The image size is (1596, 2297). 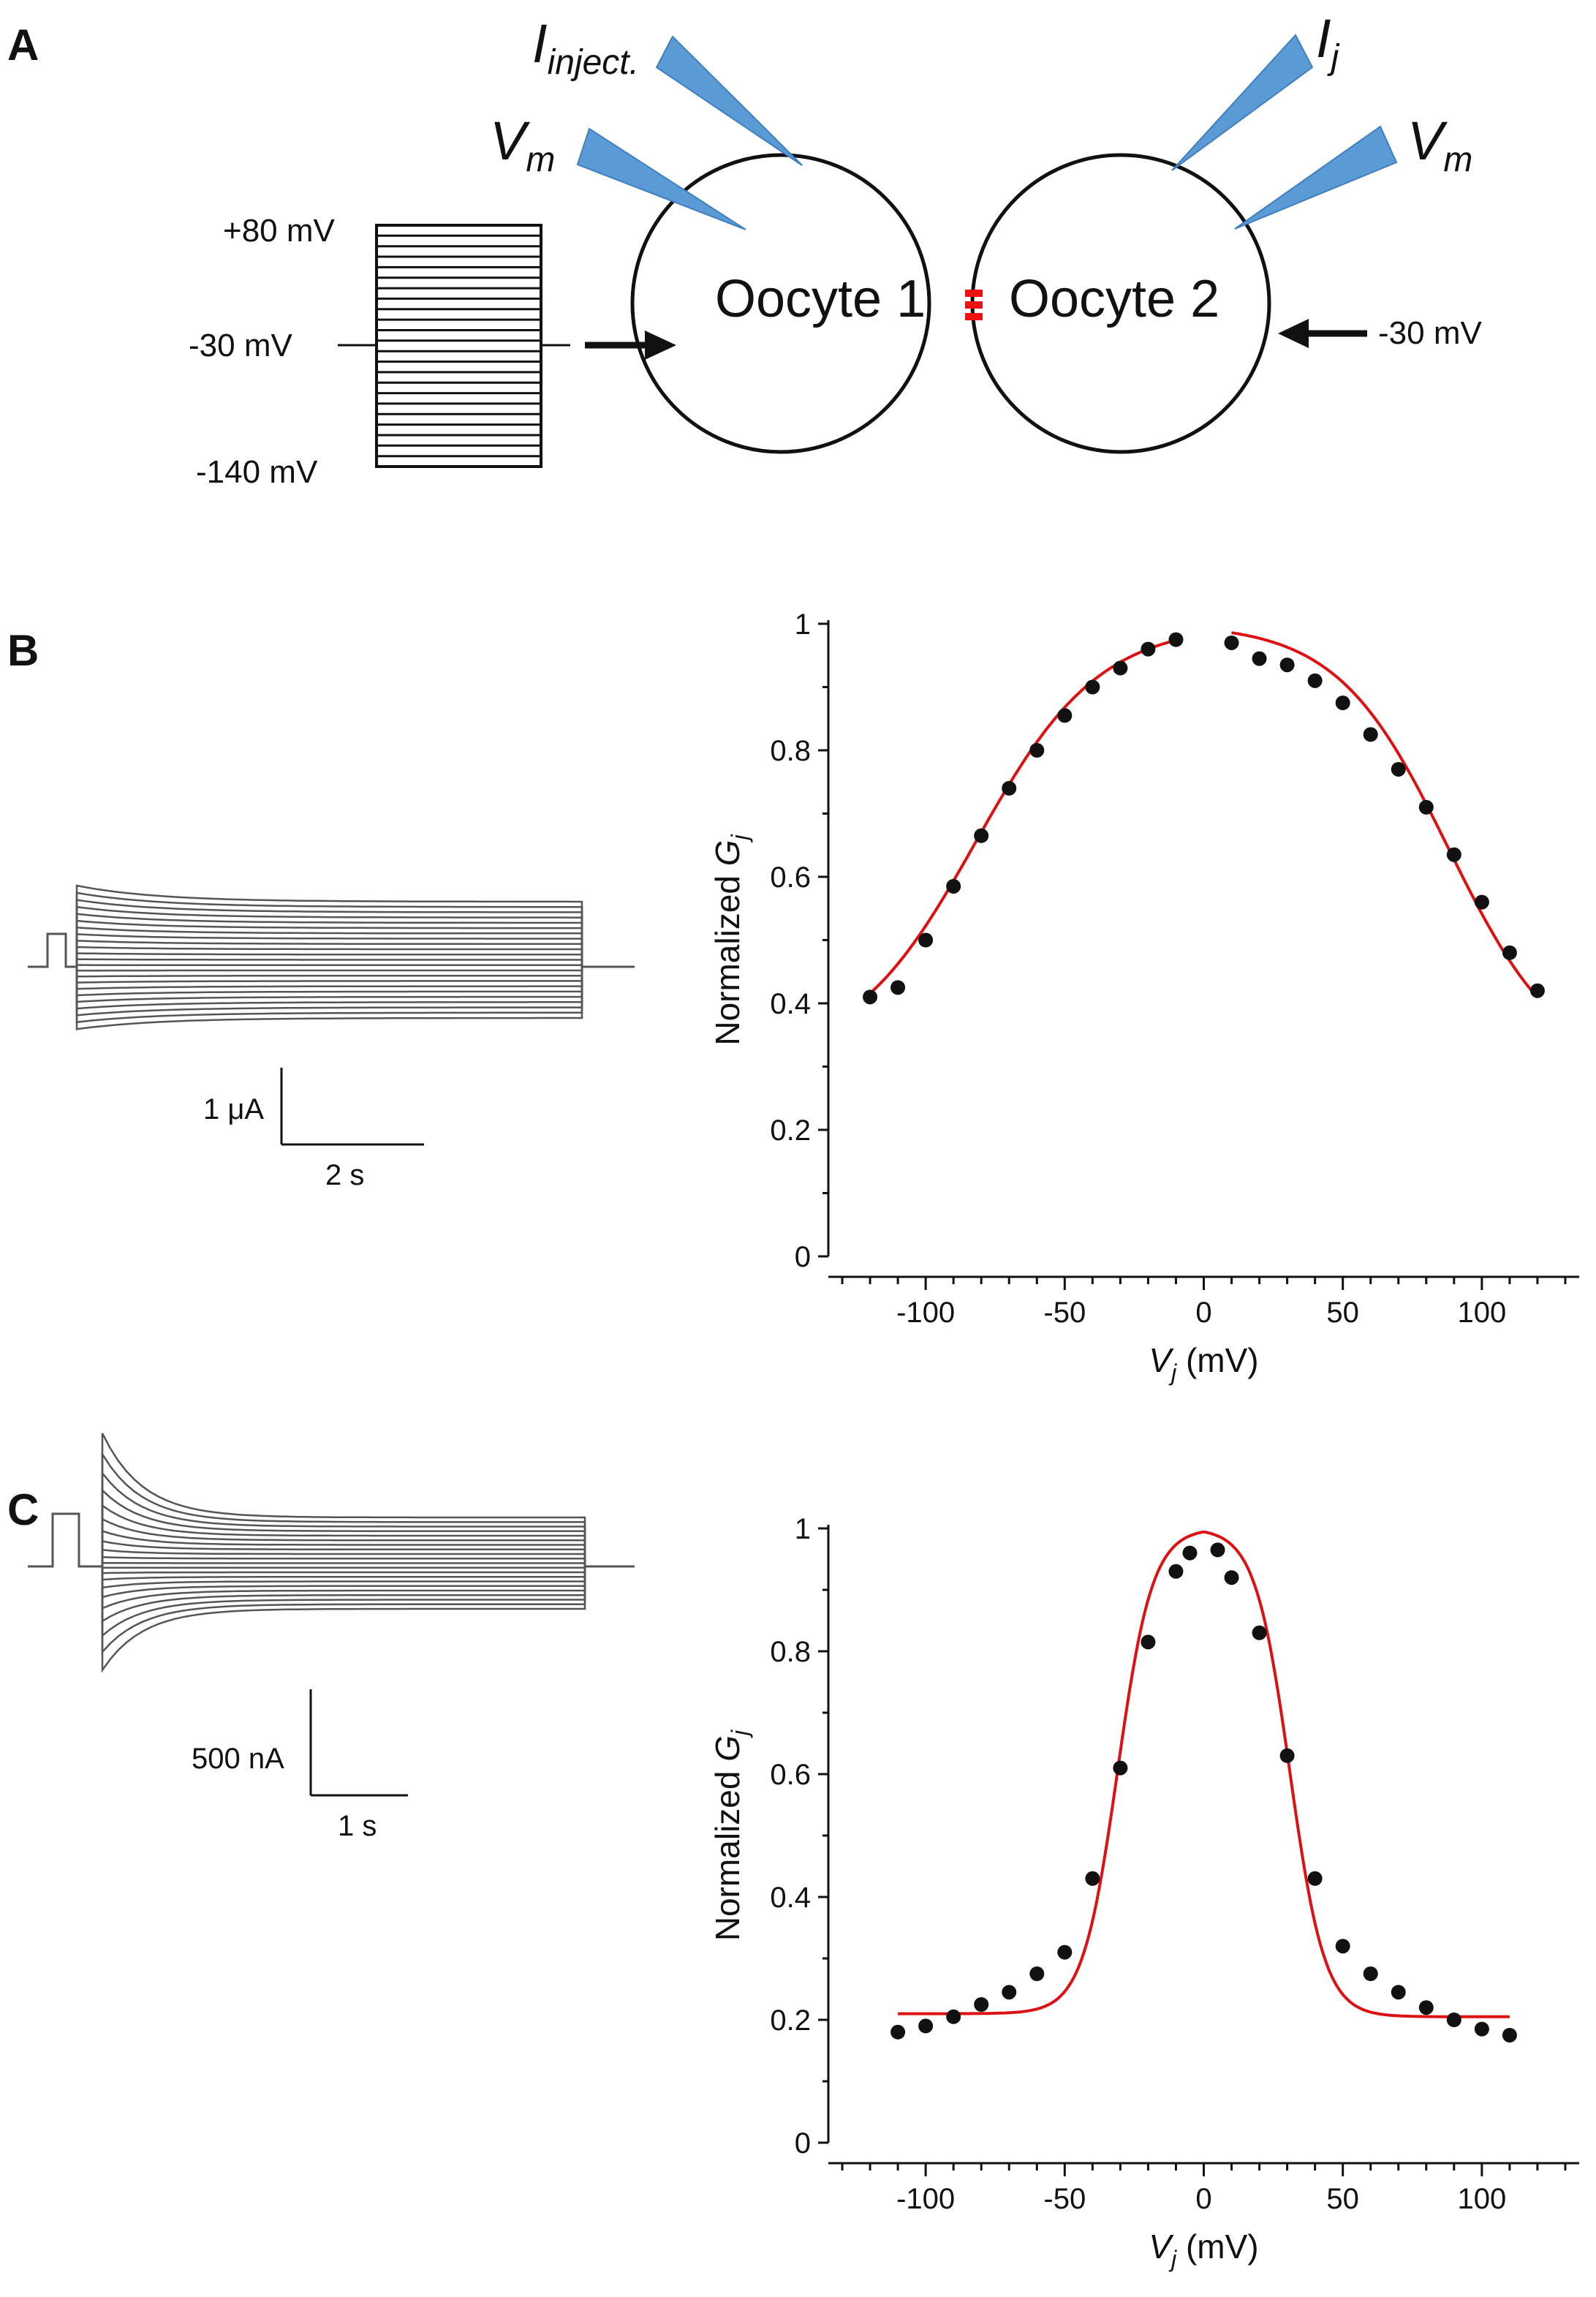 I want to click on protocol-hold-label: -30 mV, so click(x=241, y=346).